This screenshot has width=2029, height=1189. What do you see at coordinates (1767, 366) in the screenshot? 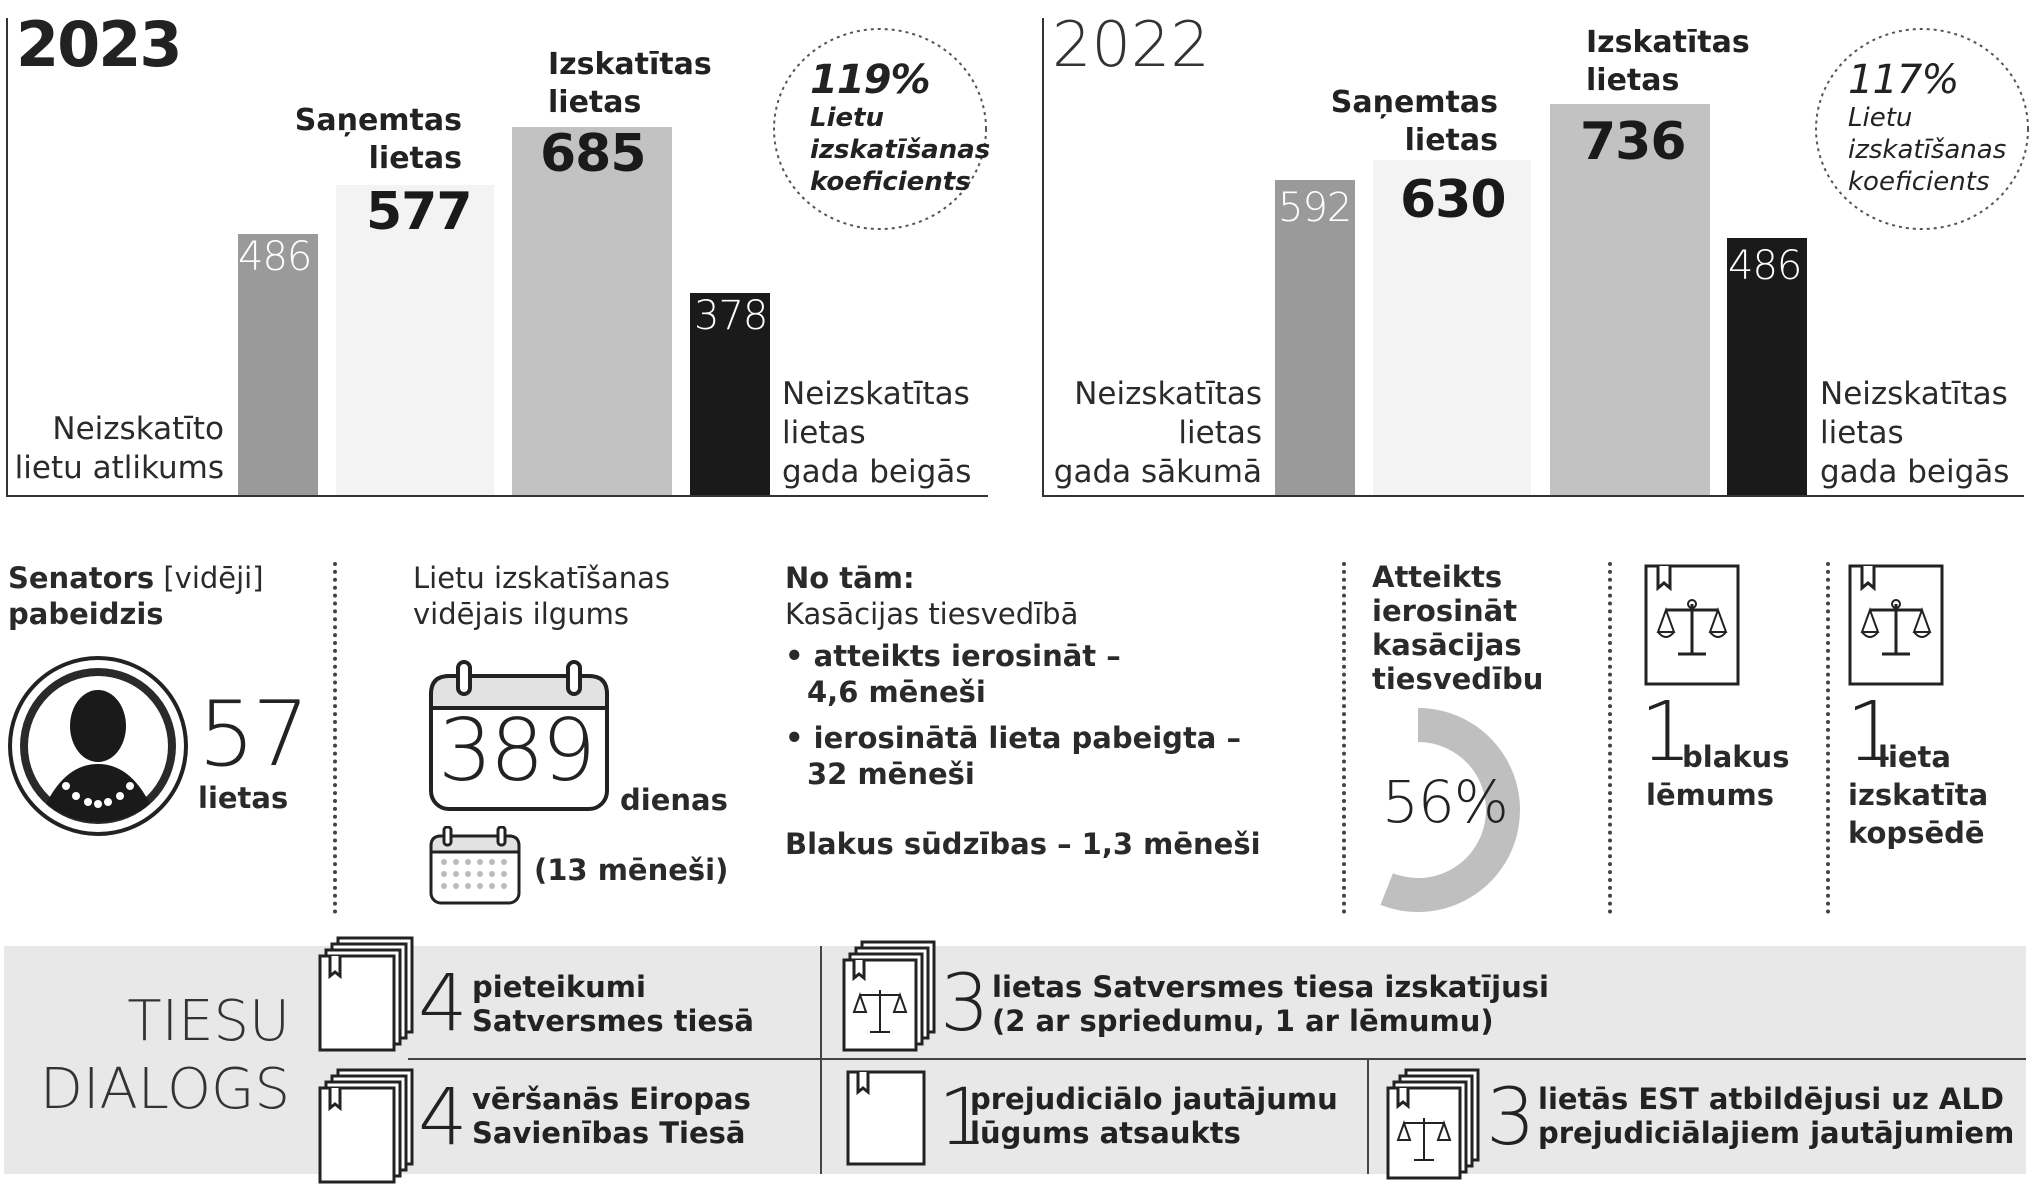
I see `bar-end-2022` at bounding box center [1767, 366].